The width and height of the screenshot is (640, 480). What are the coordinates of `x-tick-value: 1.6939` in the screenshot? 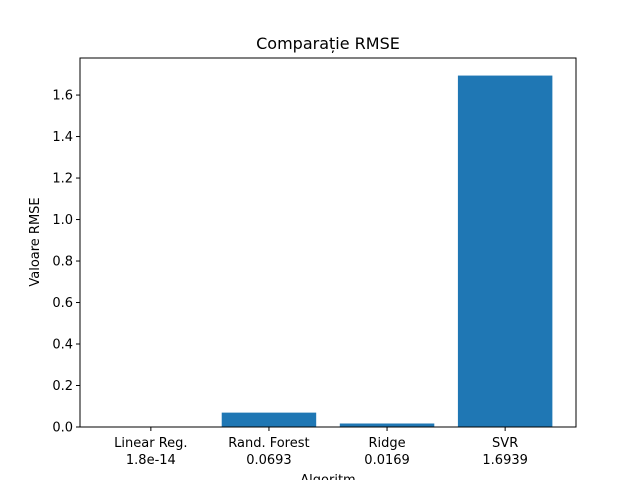 It's located at (505, 460).